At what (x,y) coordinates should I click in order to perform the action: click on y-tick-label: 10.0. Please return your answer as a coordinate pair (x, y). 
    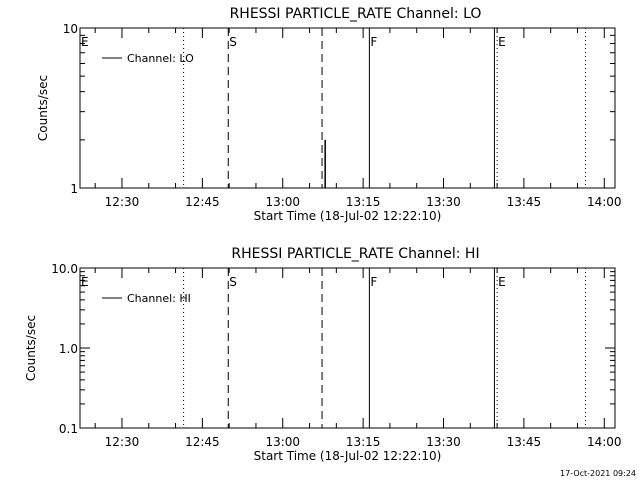
    Looking at the image, I should click on (64, 269).